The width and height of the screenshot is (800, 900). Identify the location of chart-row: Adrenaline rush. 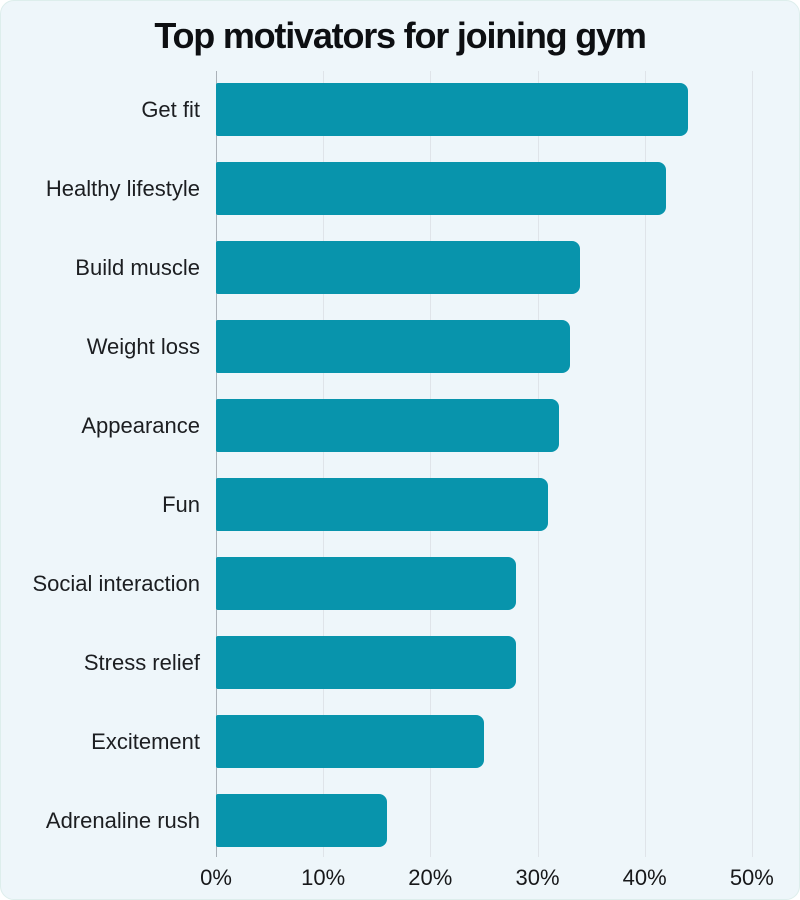
(385, 820).